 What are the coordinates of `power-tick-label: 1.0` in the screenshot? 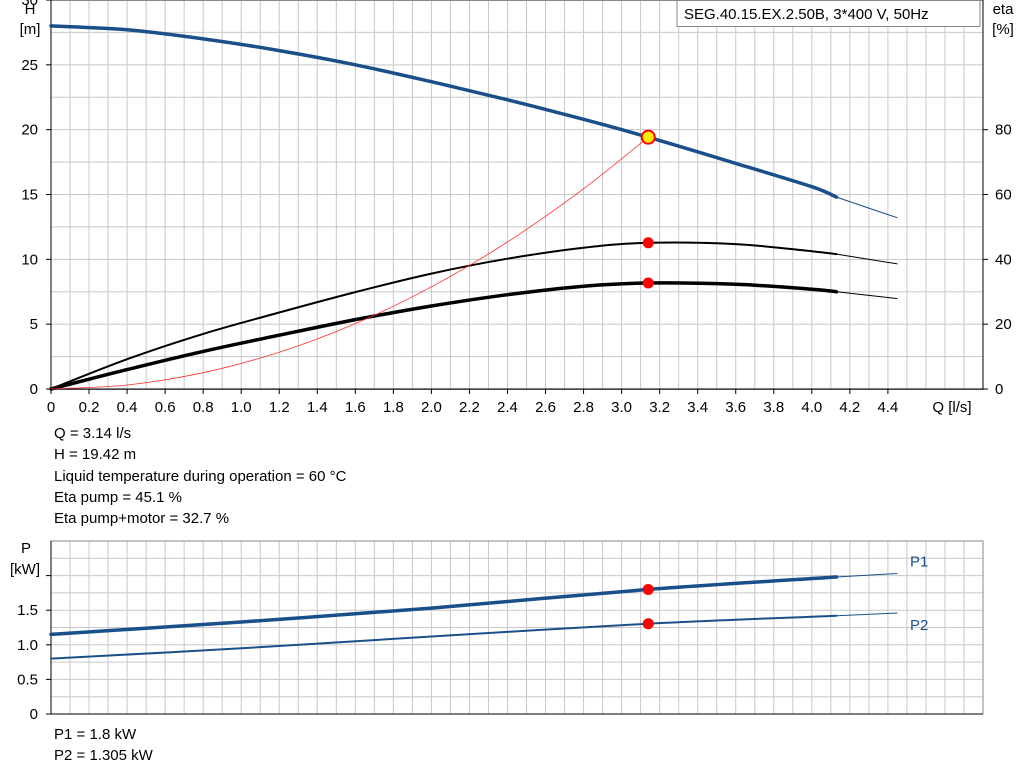 It's located at (27, 645).